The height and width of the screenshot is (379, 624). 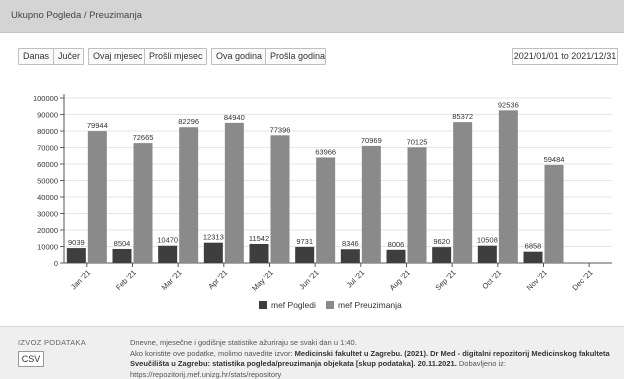 I want to click on data-label: 84940, so click(x=234, y=117).